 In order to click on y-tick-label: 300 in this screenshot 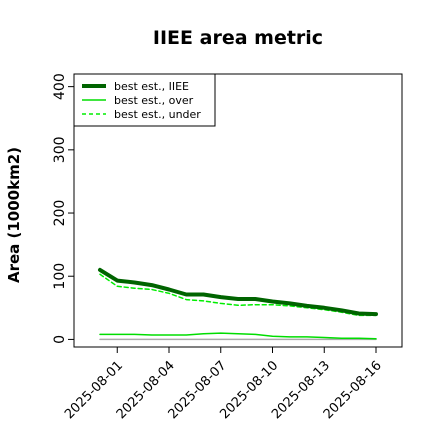, I will do `click(60, 149)`.